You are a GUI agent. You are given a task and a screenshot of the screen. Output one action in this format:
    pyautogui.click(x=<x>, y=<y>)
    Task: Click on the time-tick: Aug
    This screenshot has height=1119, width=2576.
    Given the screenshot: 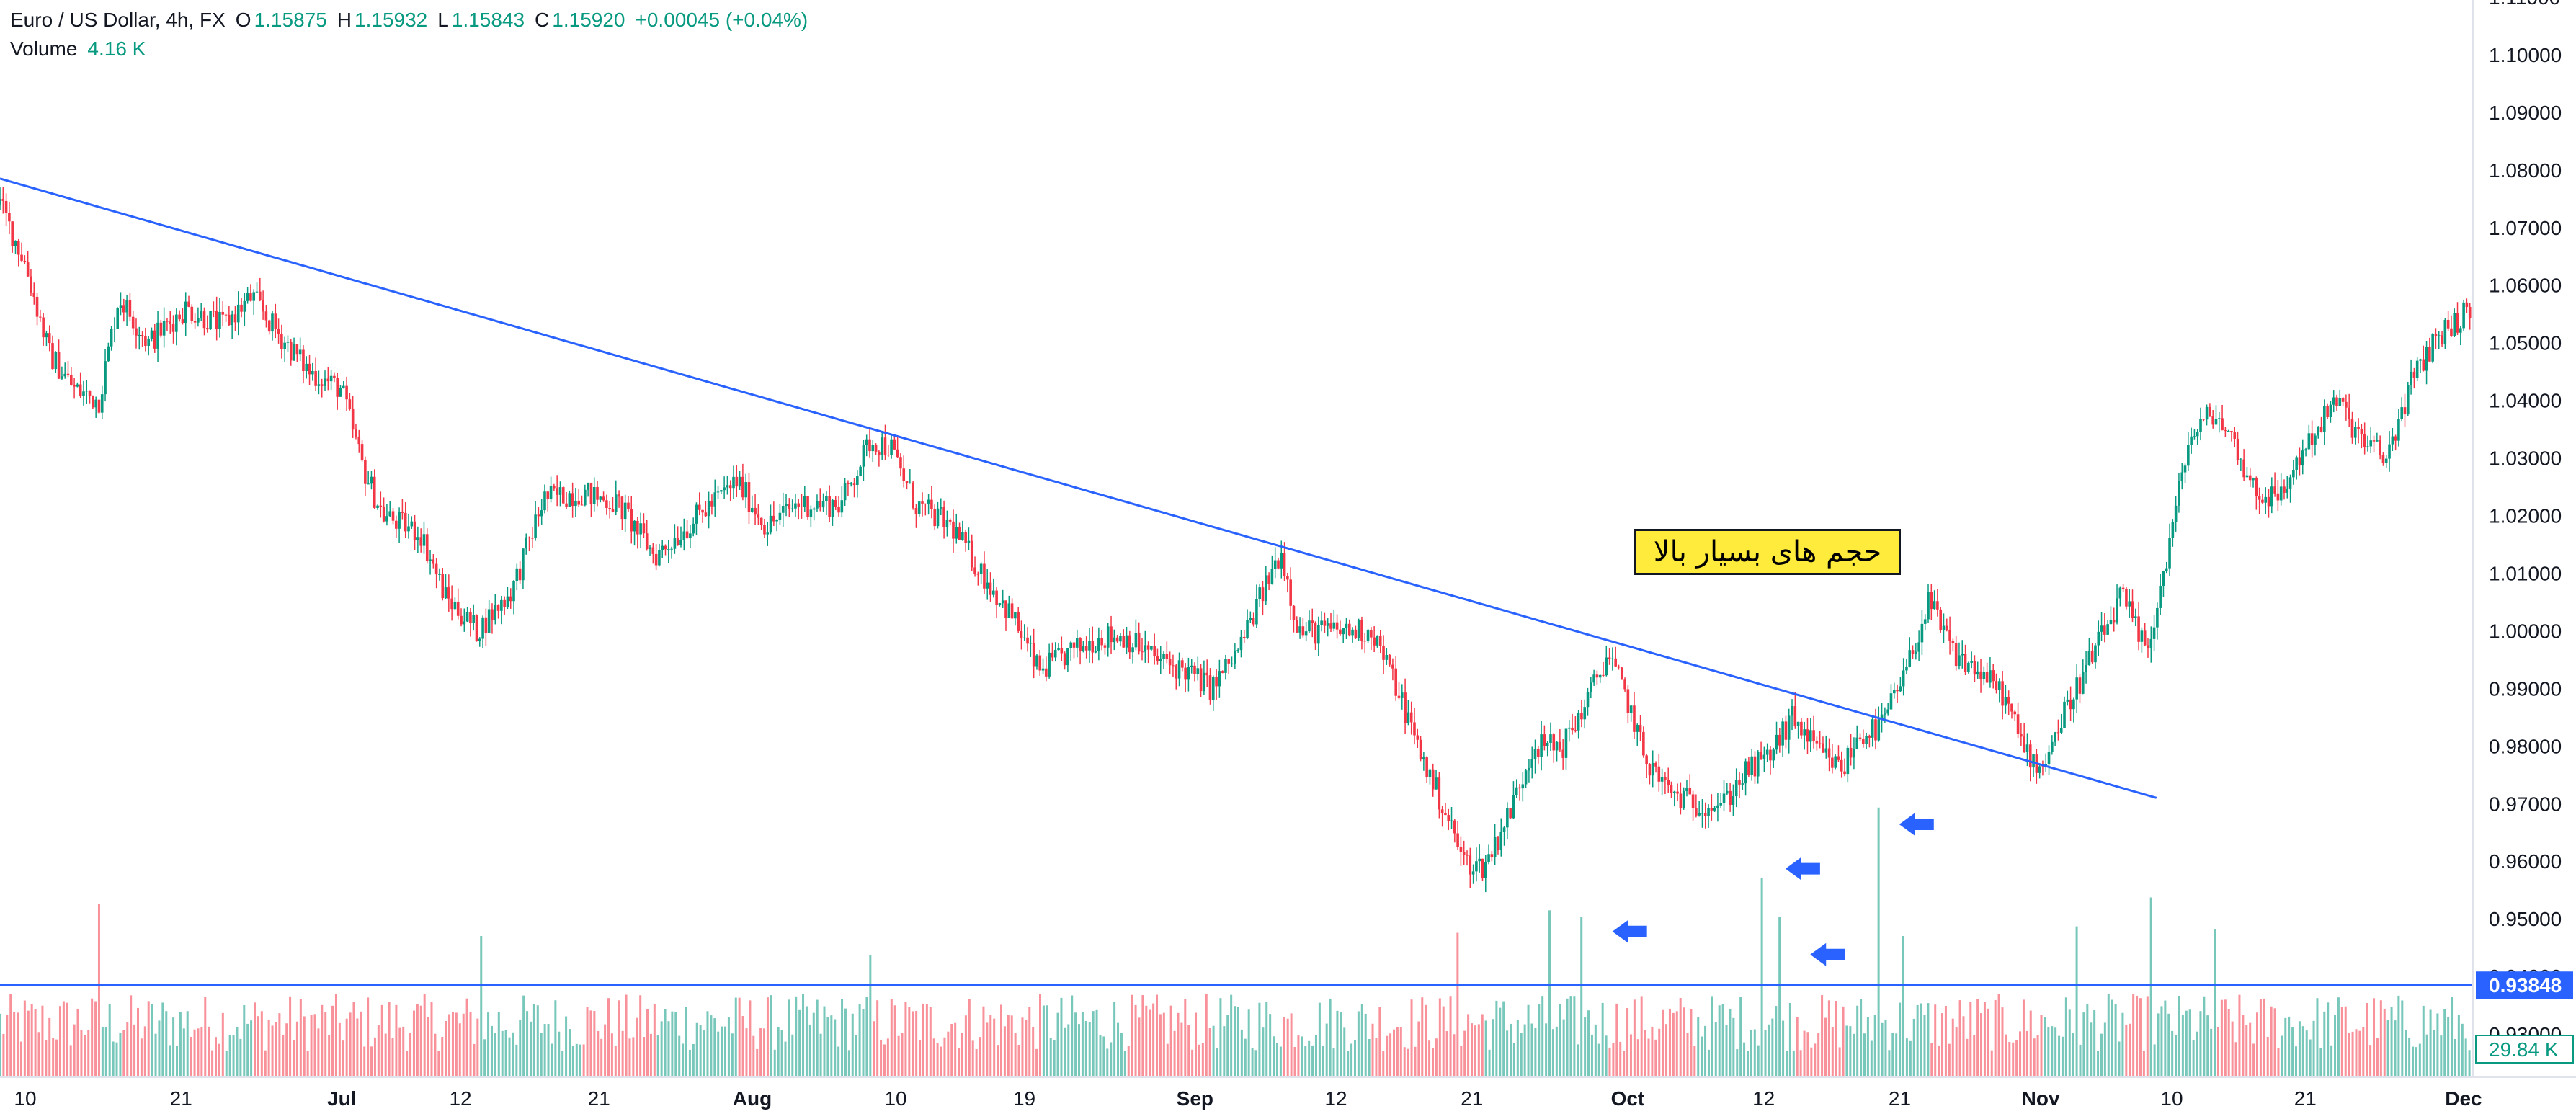 What is the action you would take?
    pyautogui.click(x=752, y=1099)
    